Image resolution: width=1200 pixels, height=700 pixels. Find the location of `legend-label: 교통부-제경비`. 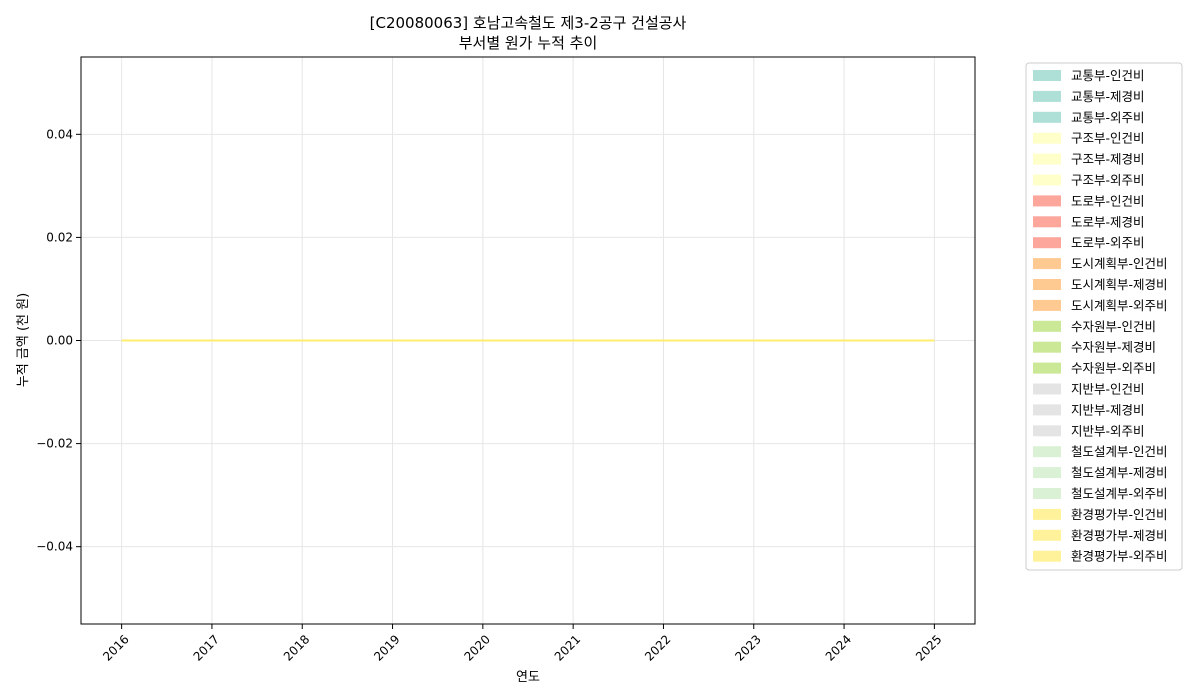

legend-label: 교통부-제경비 is located at coordinates (1108, 96).